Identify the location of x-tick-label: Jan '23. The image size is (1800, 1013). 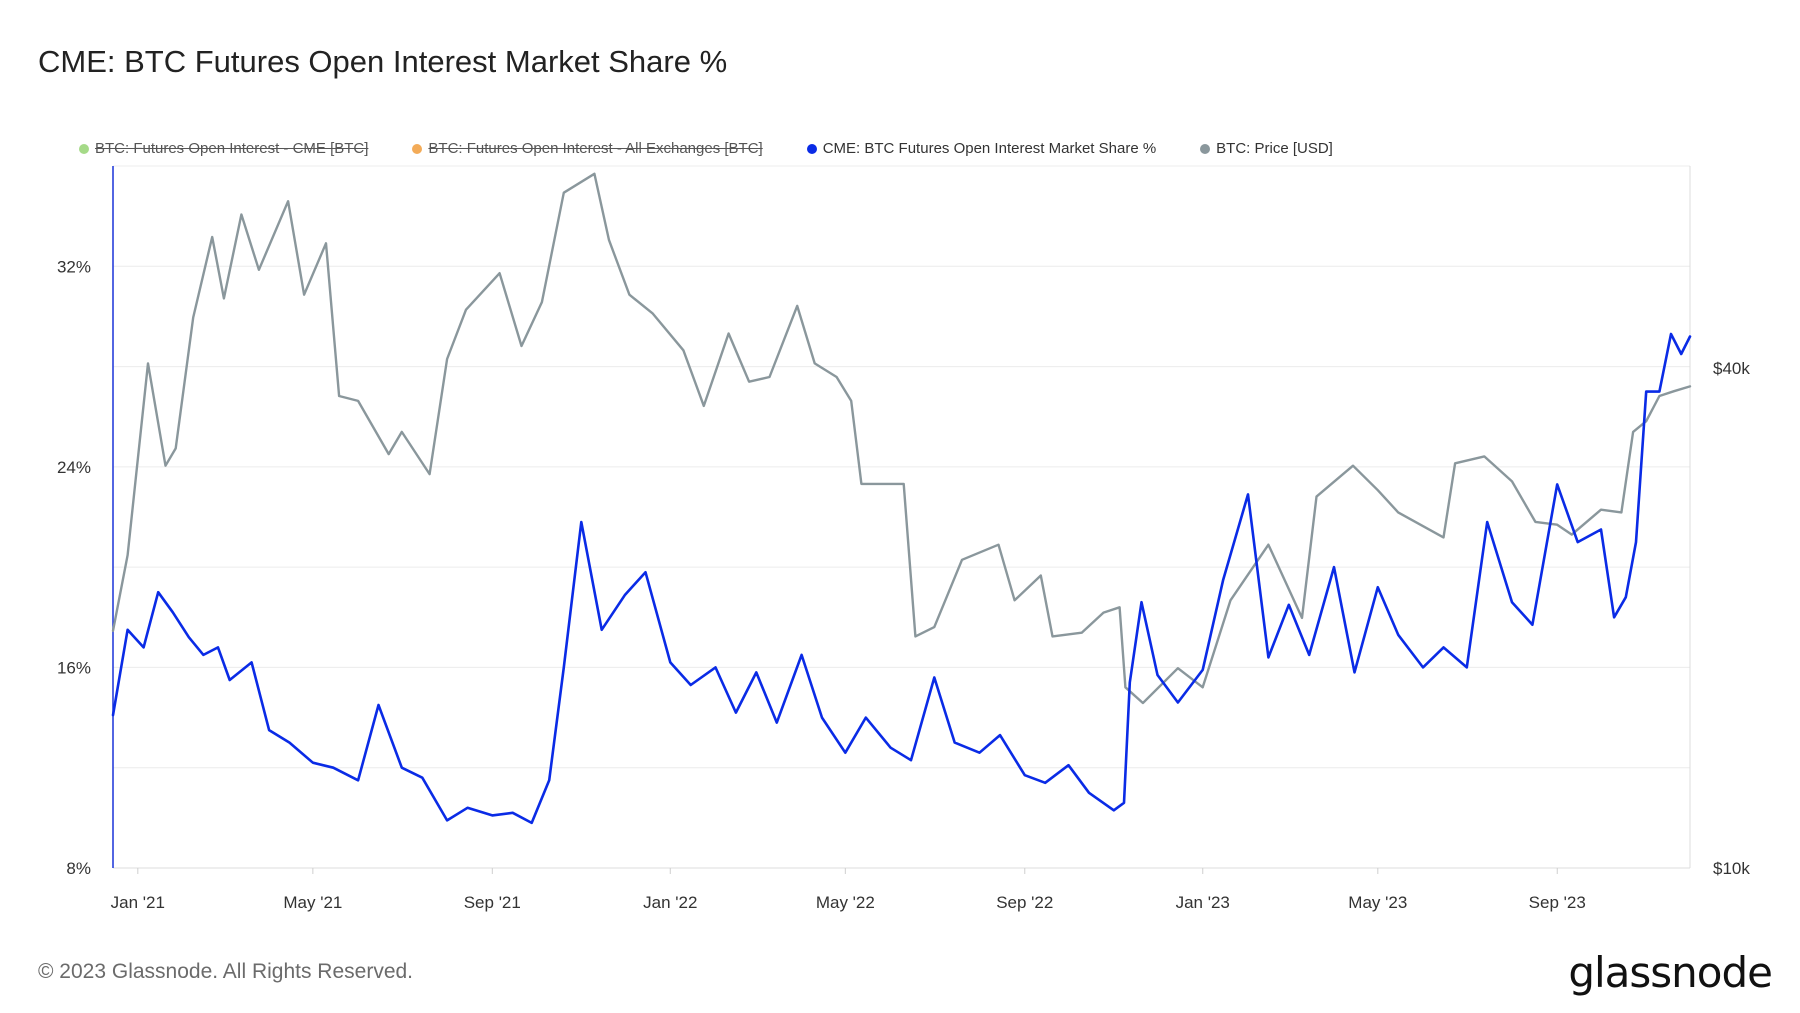
(1203, 902).